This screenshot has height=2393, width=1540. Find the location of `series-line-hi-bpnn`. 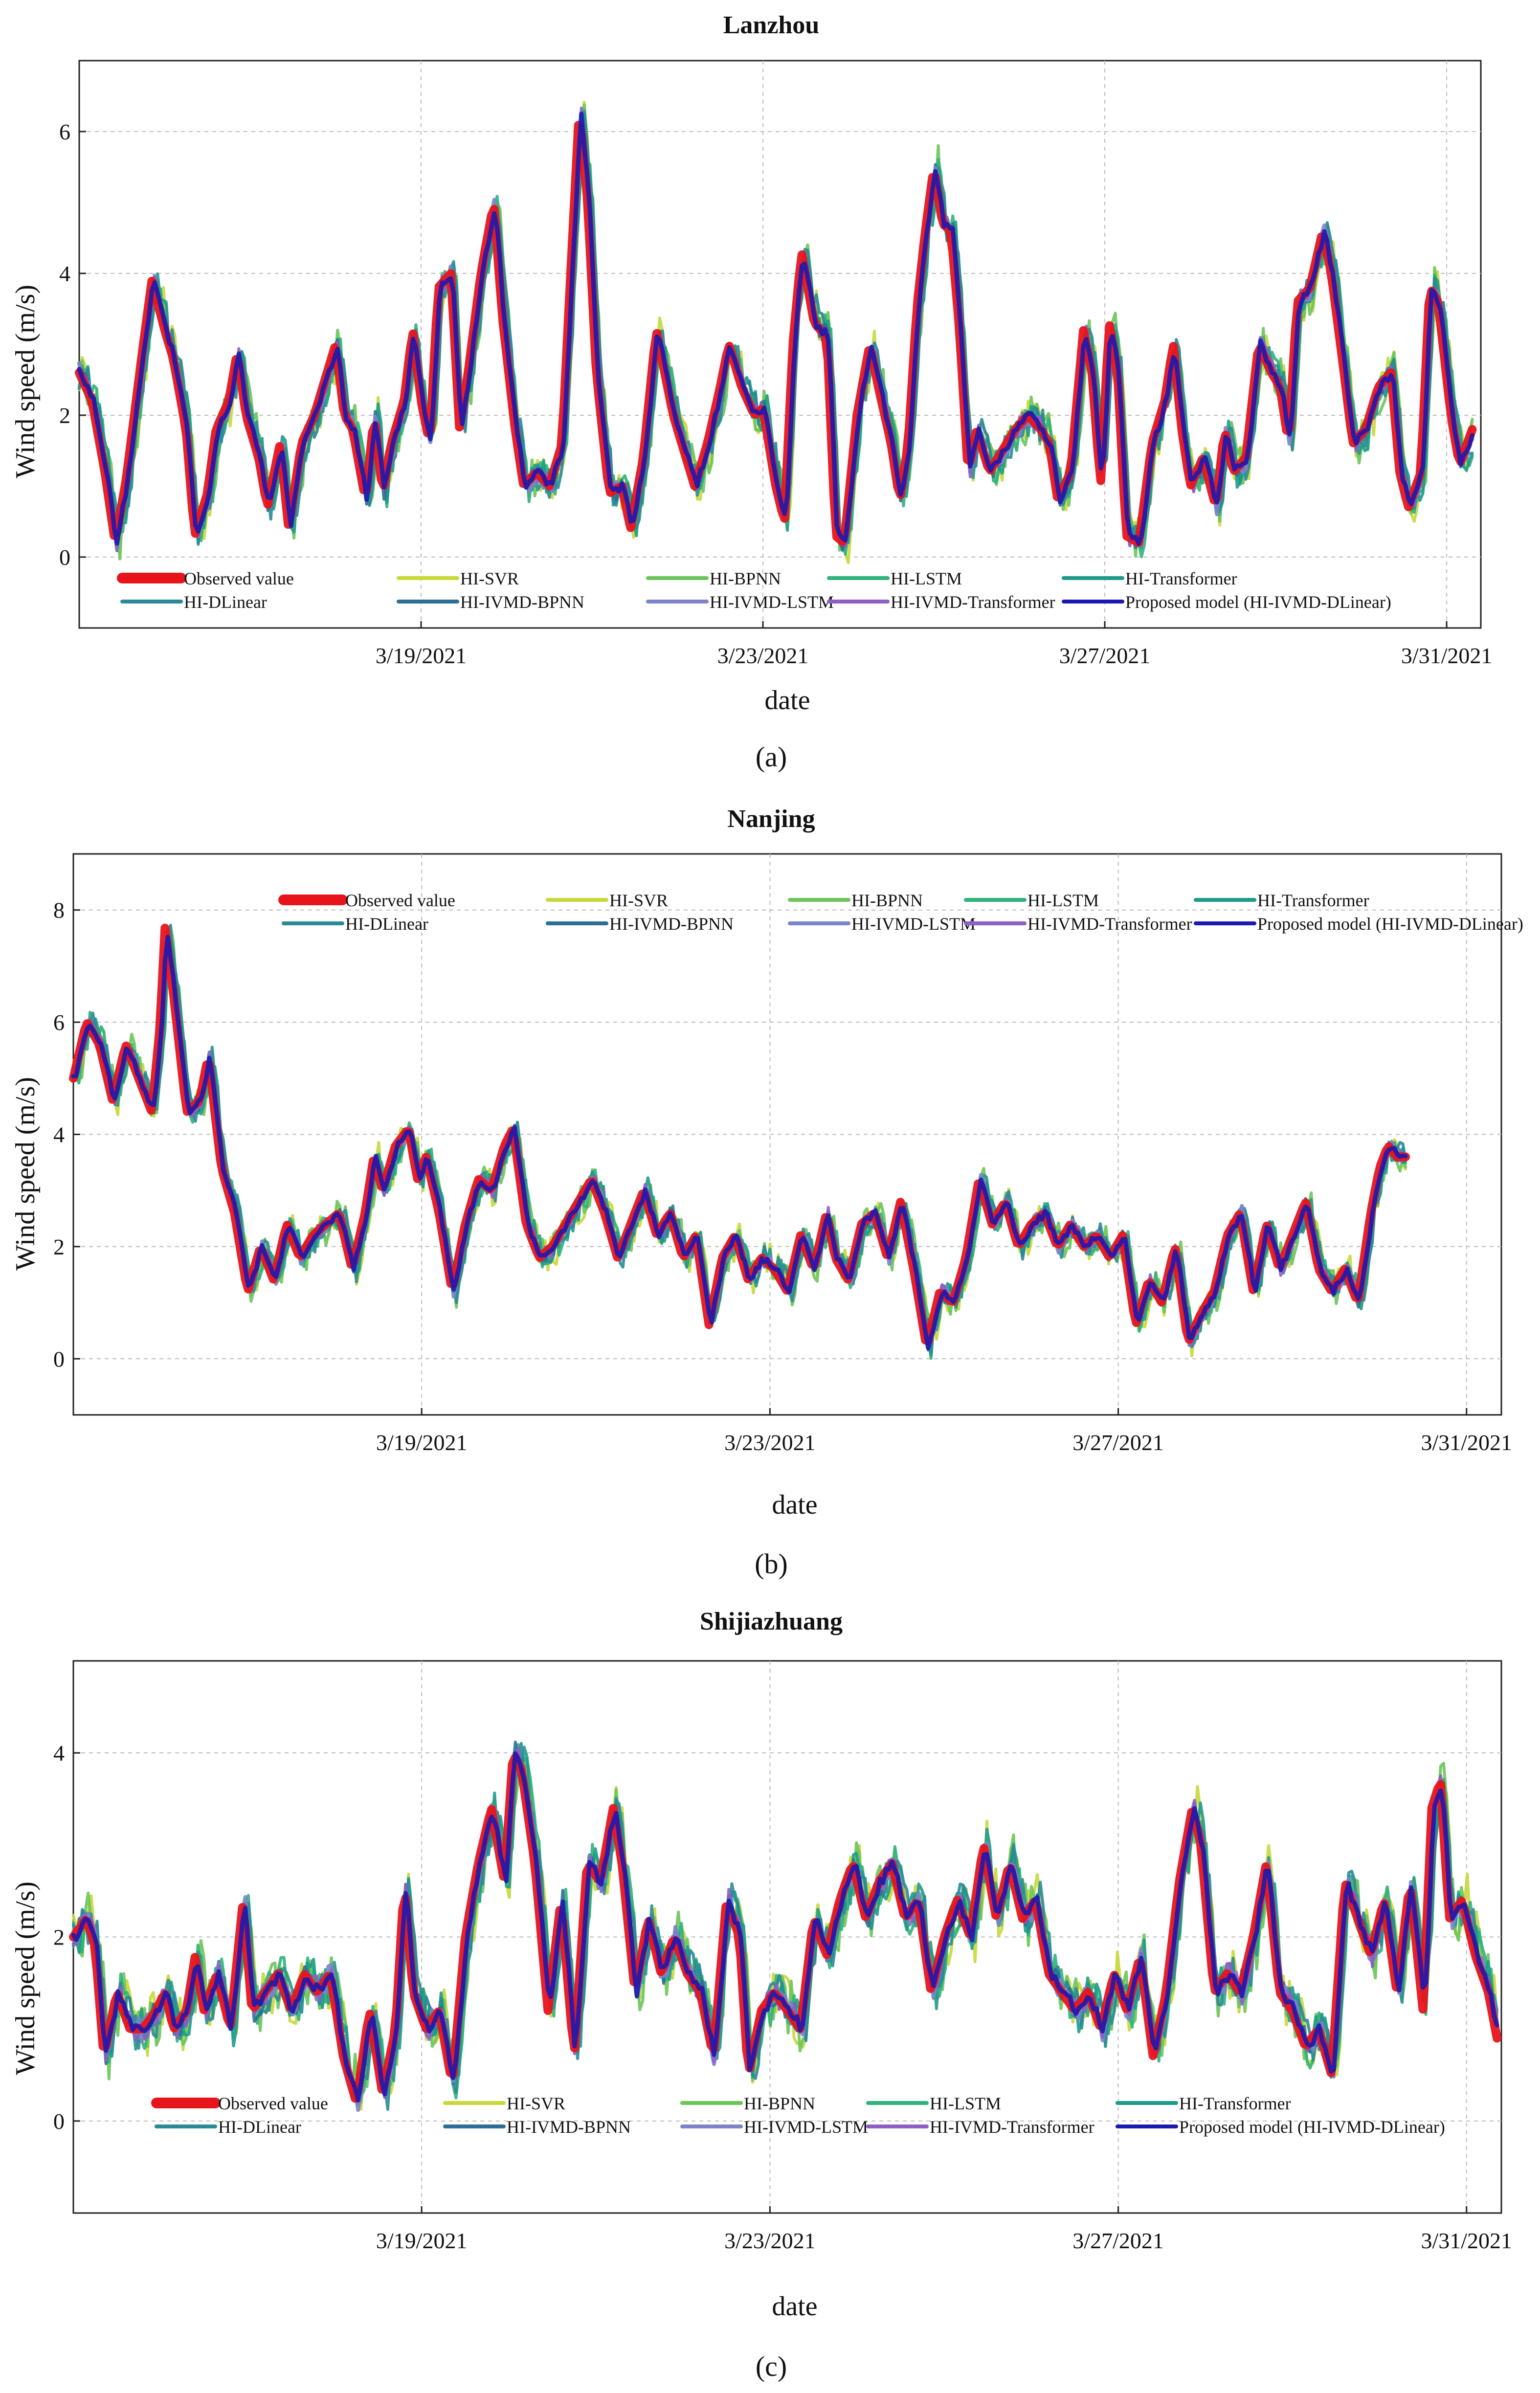

series-line-hi-bpnn is located at coordinates (785, 1930).